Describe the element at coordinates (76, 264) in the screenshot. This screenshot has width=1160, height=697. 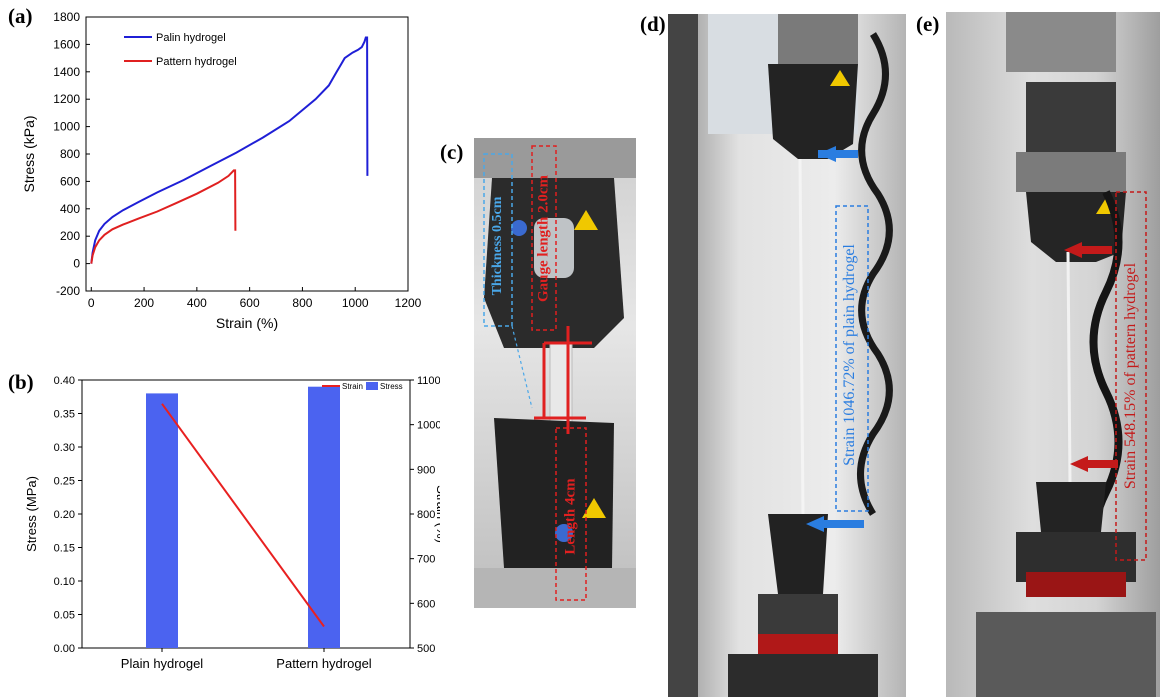
I see `y-tick-label: 0` at that location.